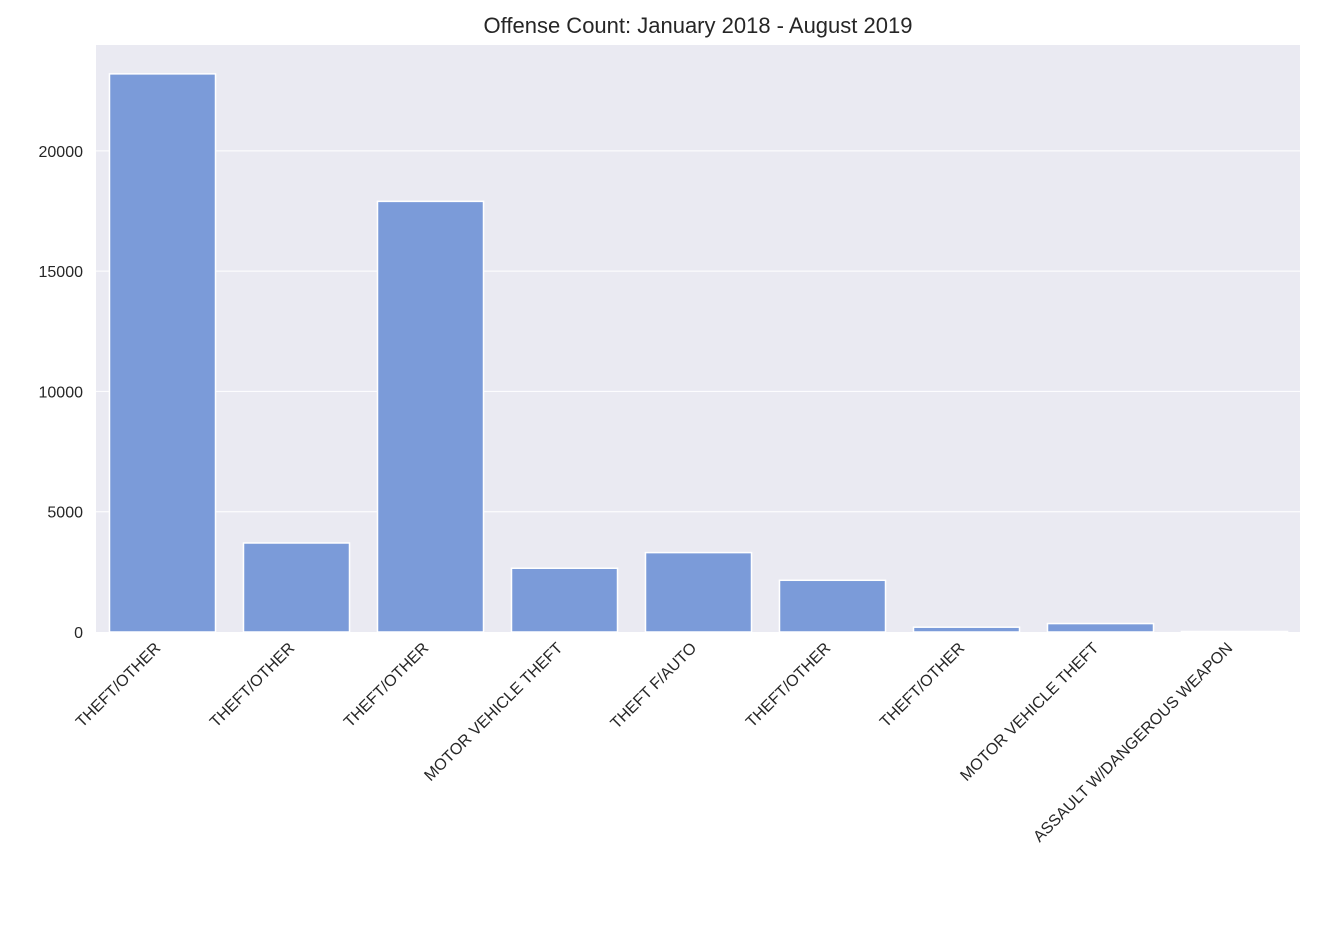 The image size is (1320, 940). I want to click on y-tick-label: 10000, so click(61, 392).